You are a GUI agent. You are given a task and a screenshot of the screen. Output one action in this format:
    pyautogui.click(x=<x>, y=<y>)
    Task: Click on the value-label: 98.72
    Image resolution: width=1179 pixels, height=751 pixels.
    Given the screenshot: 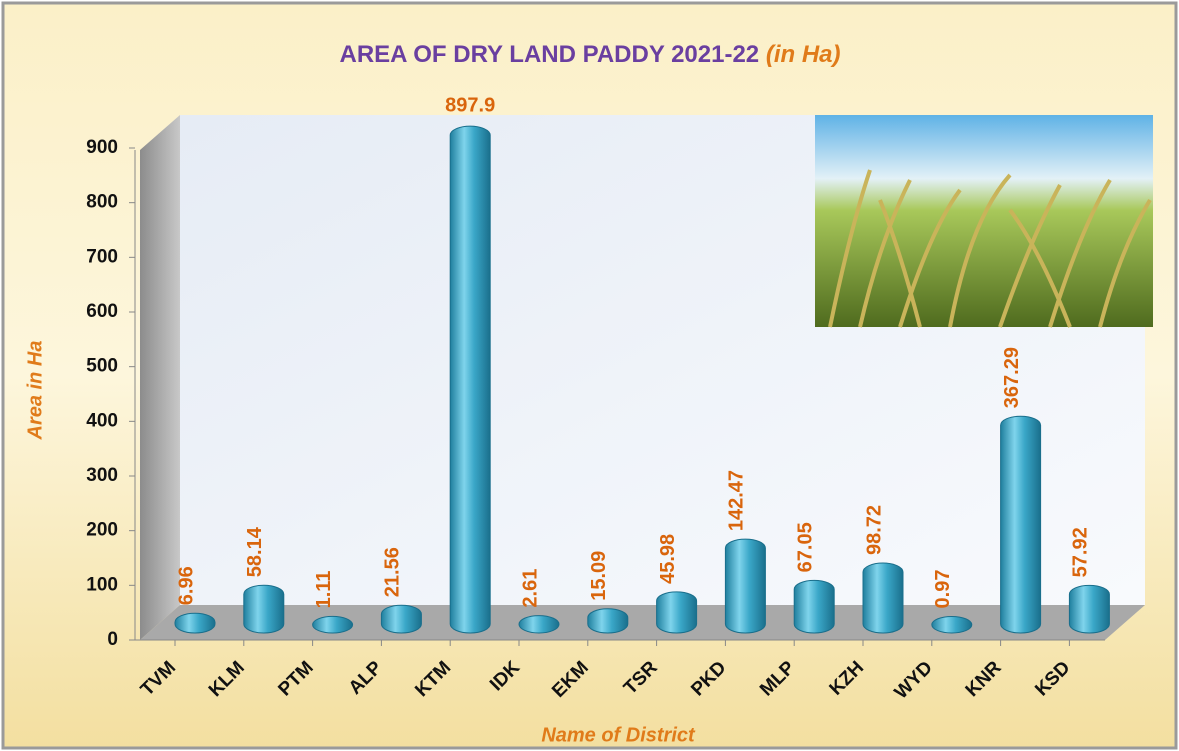 What is the action you would take?
    pyautogui.click(x=874, y=530)
    